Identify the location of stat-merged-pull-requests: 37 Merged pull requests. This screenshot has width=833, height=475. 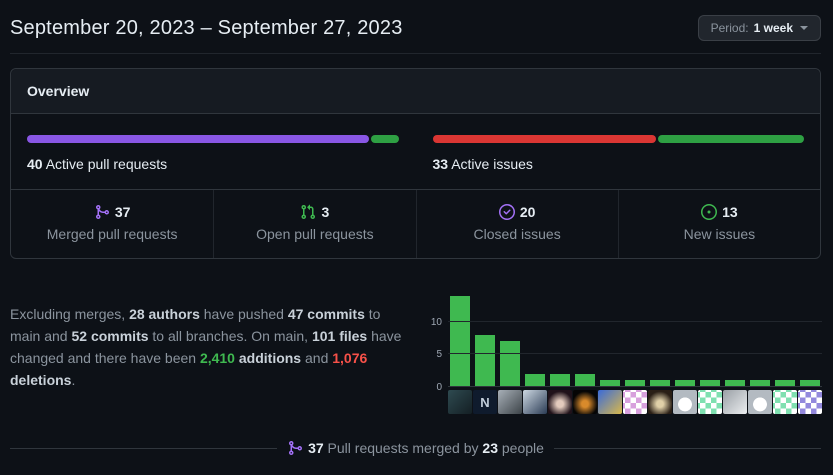
(112, 224).